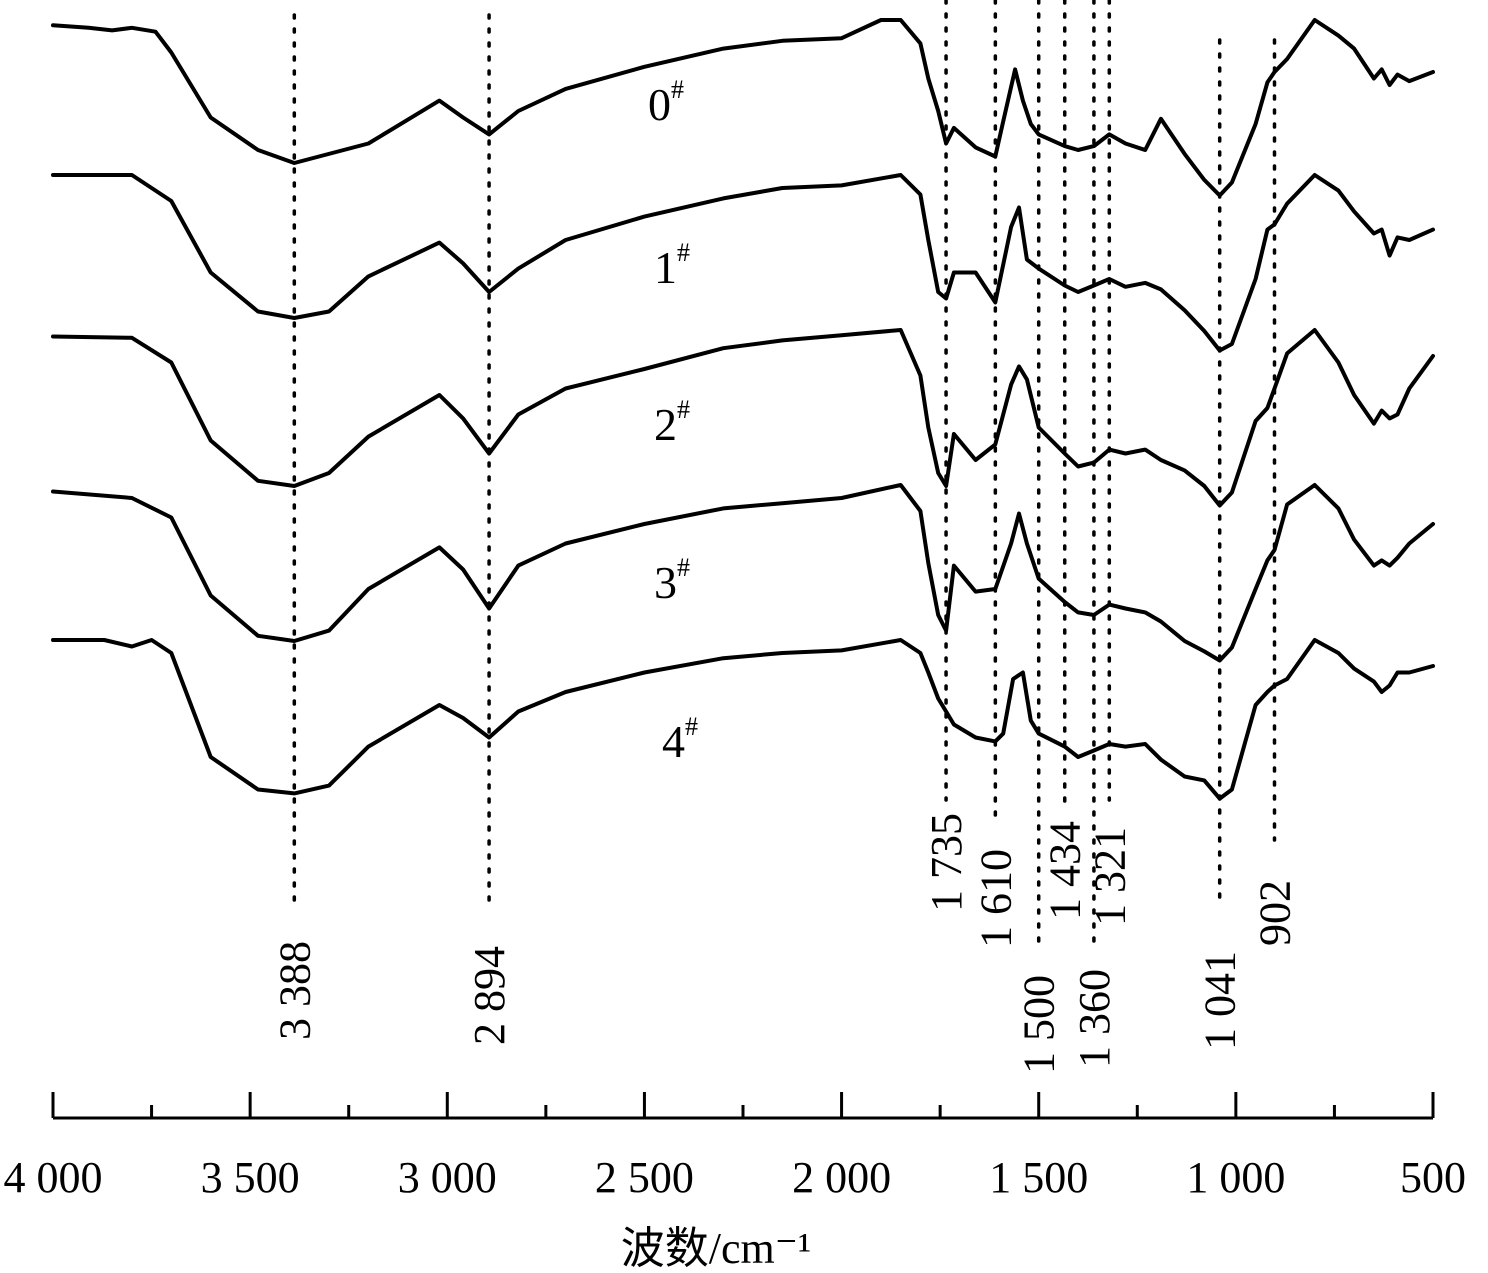 The height and width of the screenshot is (1273, 1488). I want to click on series-label-3: 3#, so click(672, 580).